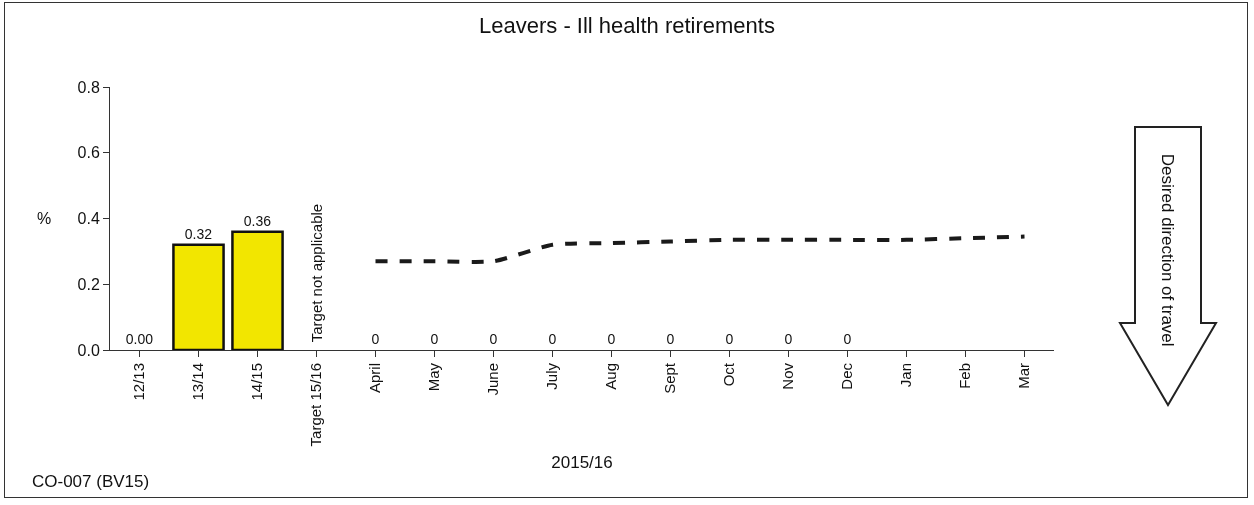 This screenshot has height=505, width=1254. What do you see at coordinates (906, 375) in the screenshot?
I see `x-tick-label: Jan` at bounding box center [906, 375].